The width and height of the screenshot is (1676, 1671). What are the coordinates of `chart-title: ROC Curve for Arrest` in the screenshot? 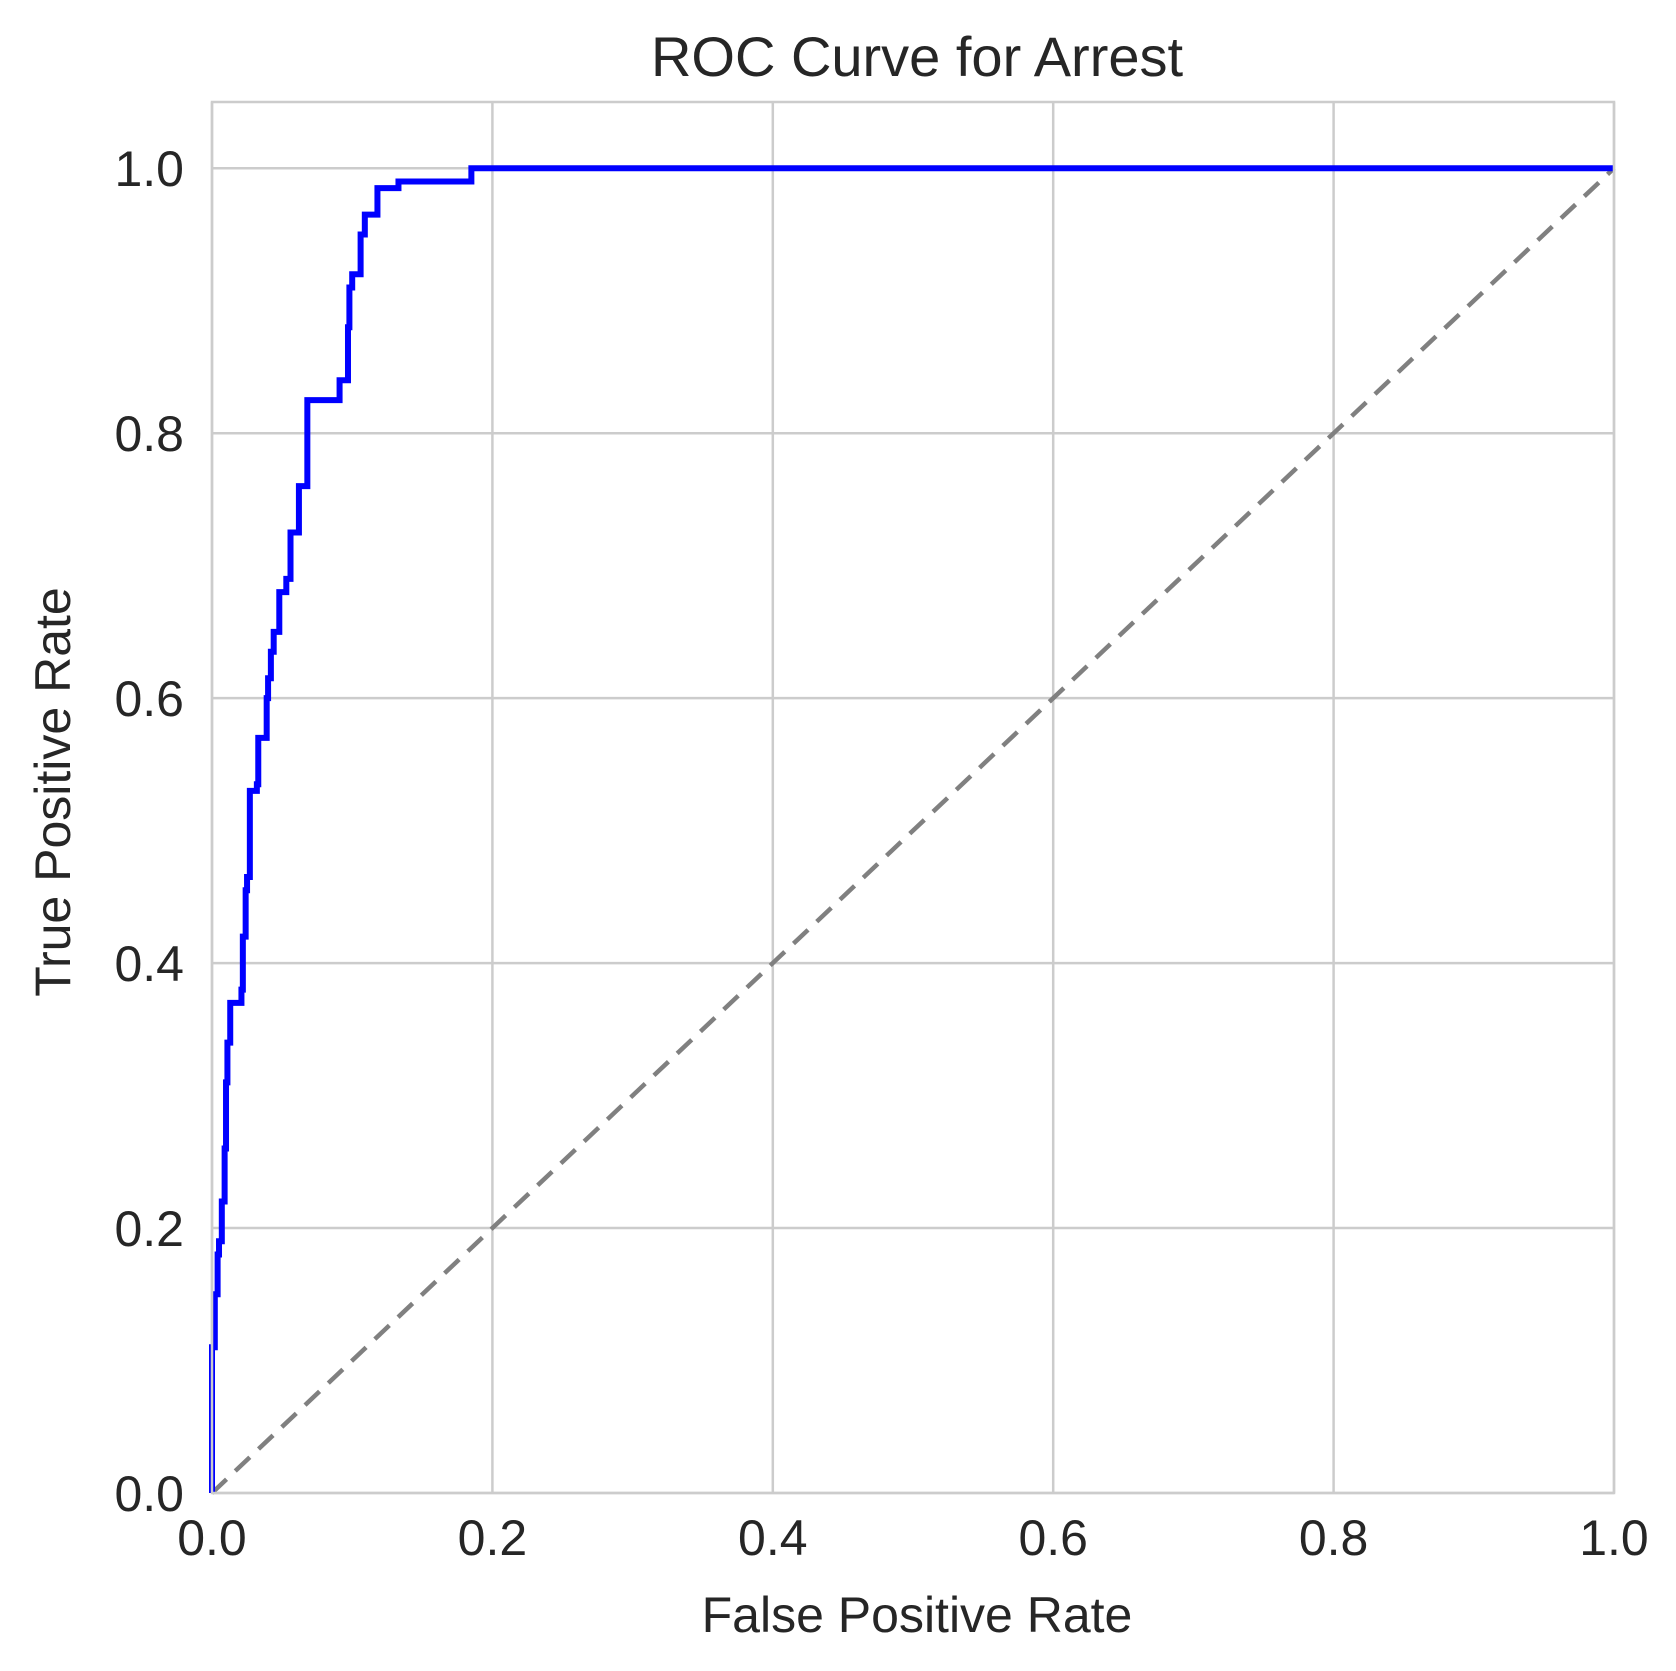 It's located at (917, 56).